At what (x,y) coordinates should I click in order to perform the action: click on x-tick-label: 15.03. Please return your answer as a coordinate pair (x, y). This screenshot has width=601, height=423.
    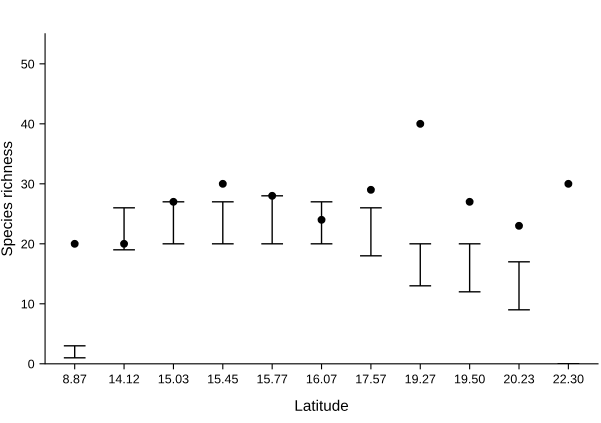
    Looking at the image, I should click on (173, 379).